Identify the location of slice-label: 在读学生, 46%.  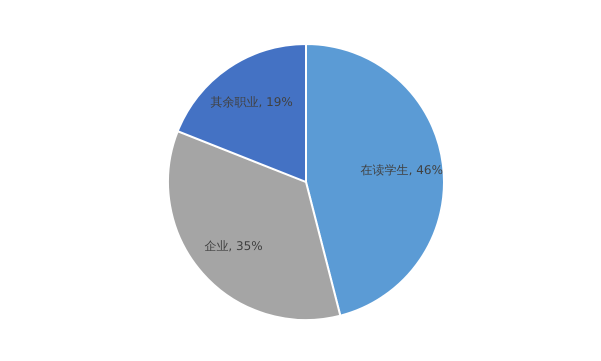
(401, 169).